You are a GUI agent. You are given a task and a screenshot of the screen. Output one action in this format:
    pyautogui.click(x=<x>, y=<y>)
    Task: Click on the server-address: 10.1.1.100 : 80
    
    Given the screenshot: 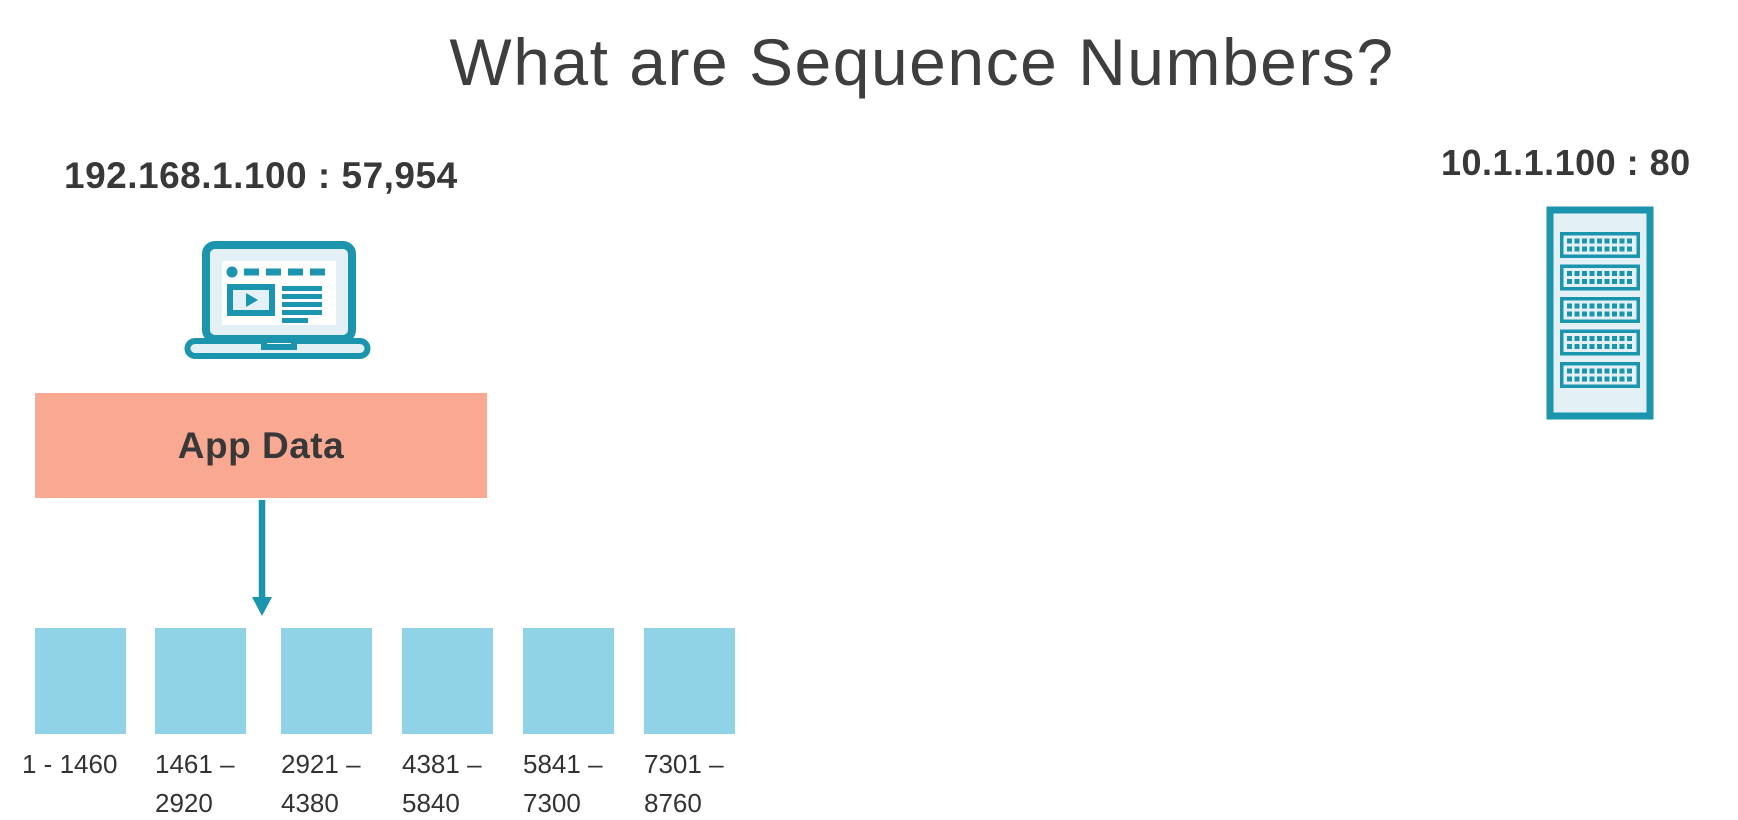 What is the action you would take?
    pyautogui.click(x=1566, y=162)
    